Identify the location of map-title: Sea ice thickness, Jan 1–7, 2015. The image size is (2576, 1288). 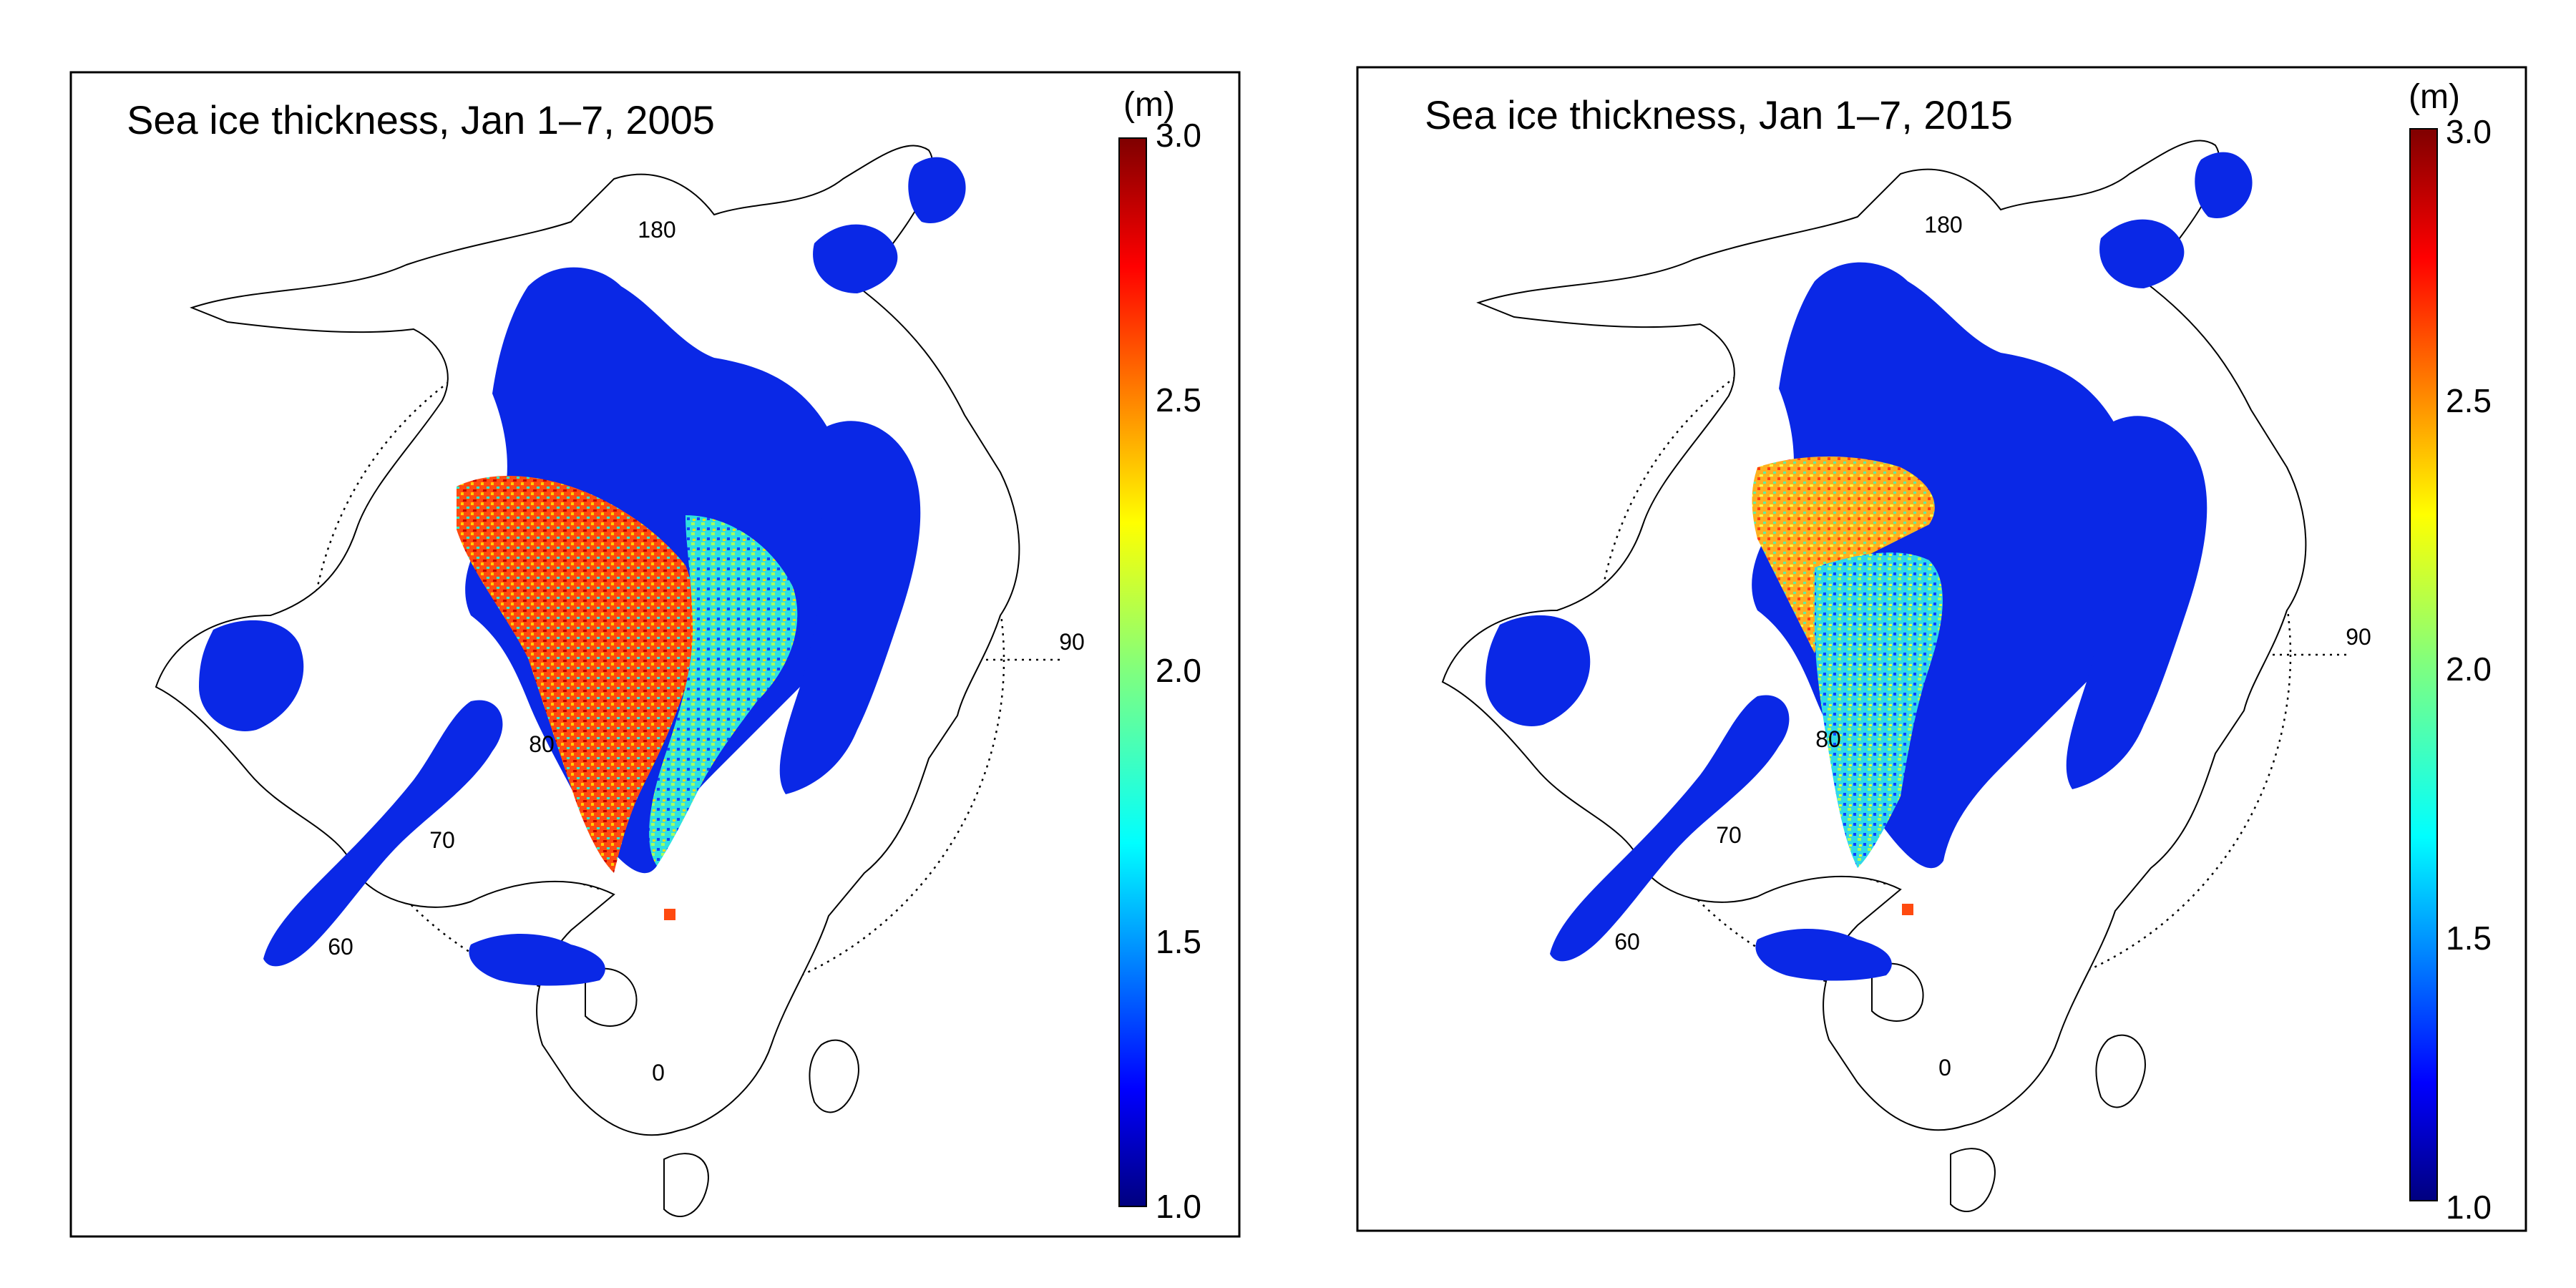
(1719, 114).